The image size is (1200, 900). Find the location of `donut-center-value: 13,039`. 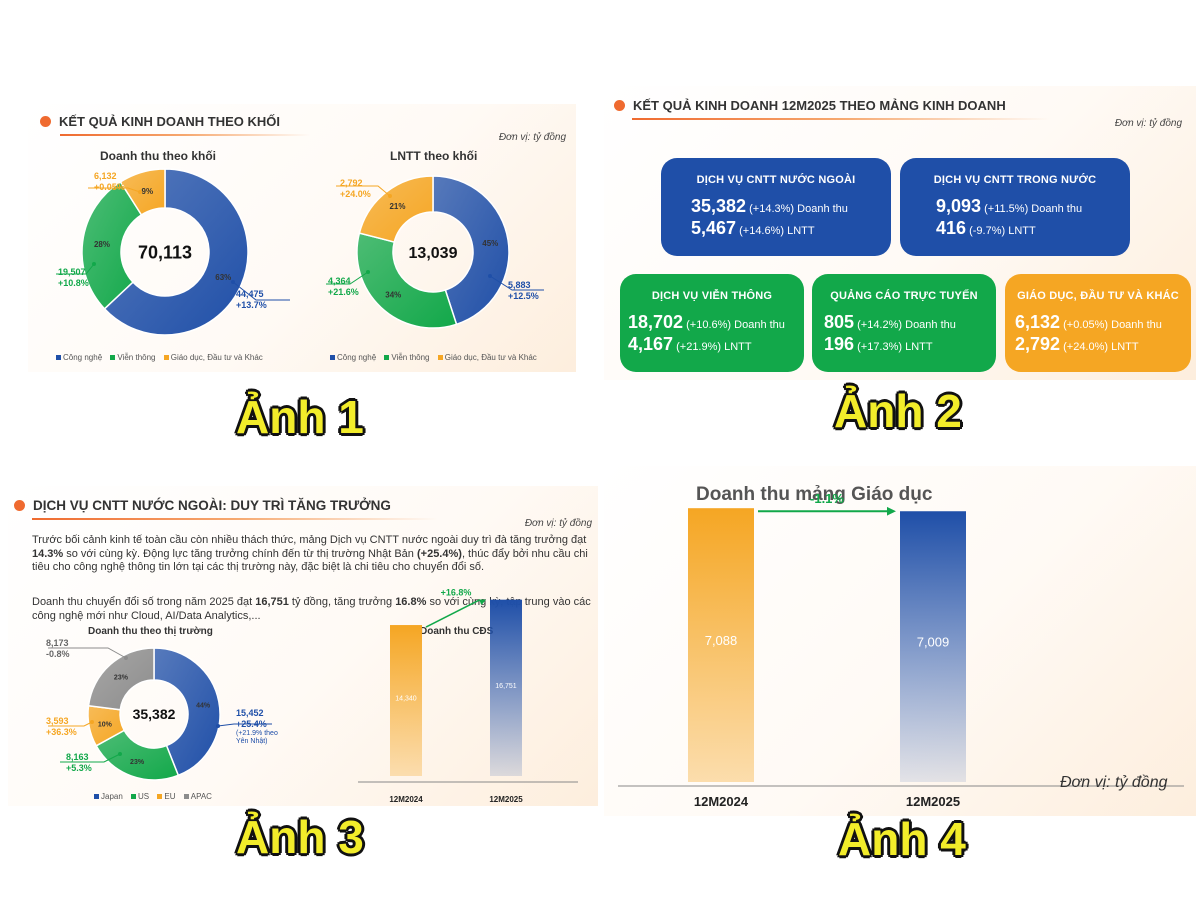

donut-center-value: 13,039 is located at coordinates (433, 253).